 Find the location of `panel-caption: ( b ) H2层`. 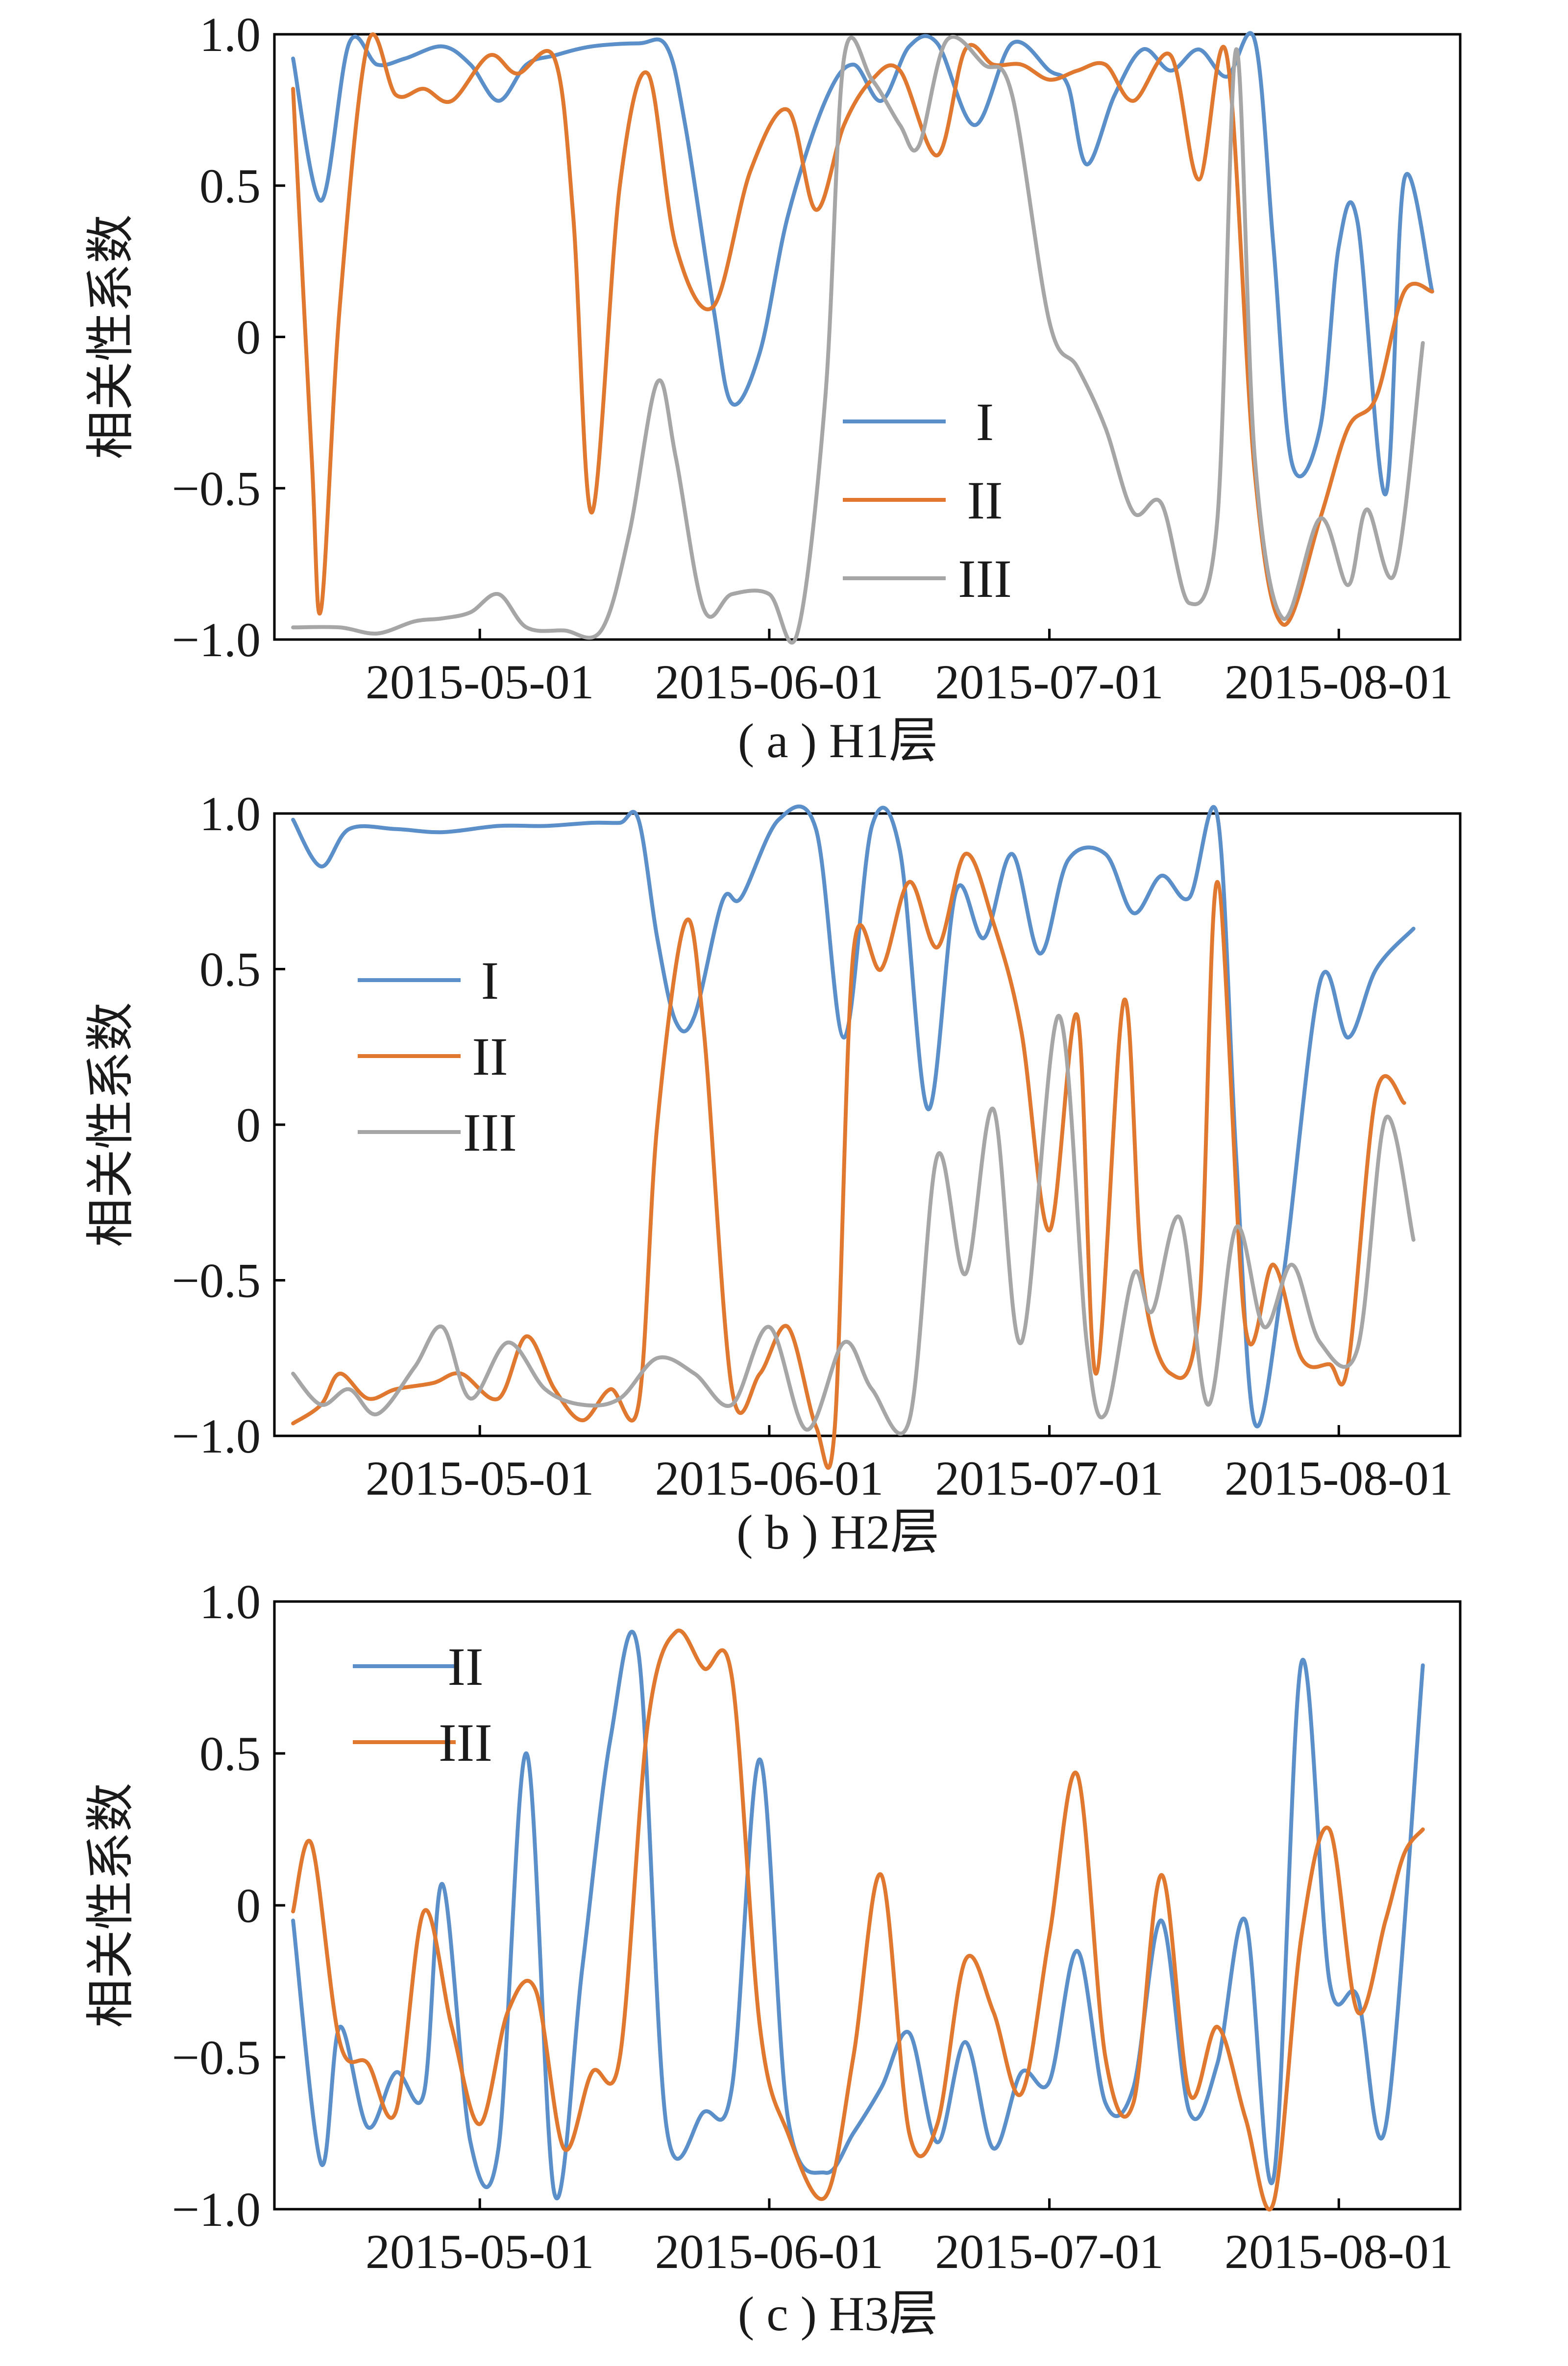

panel-caption: ( b ) H2层 is located at coordinates (837, 1532).